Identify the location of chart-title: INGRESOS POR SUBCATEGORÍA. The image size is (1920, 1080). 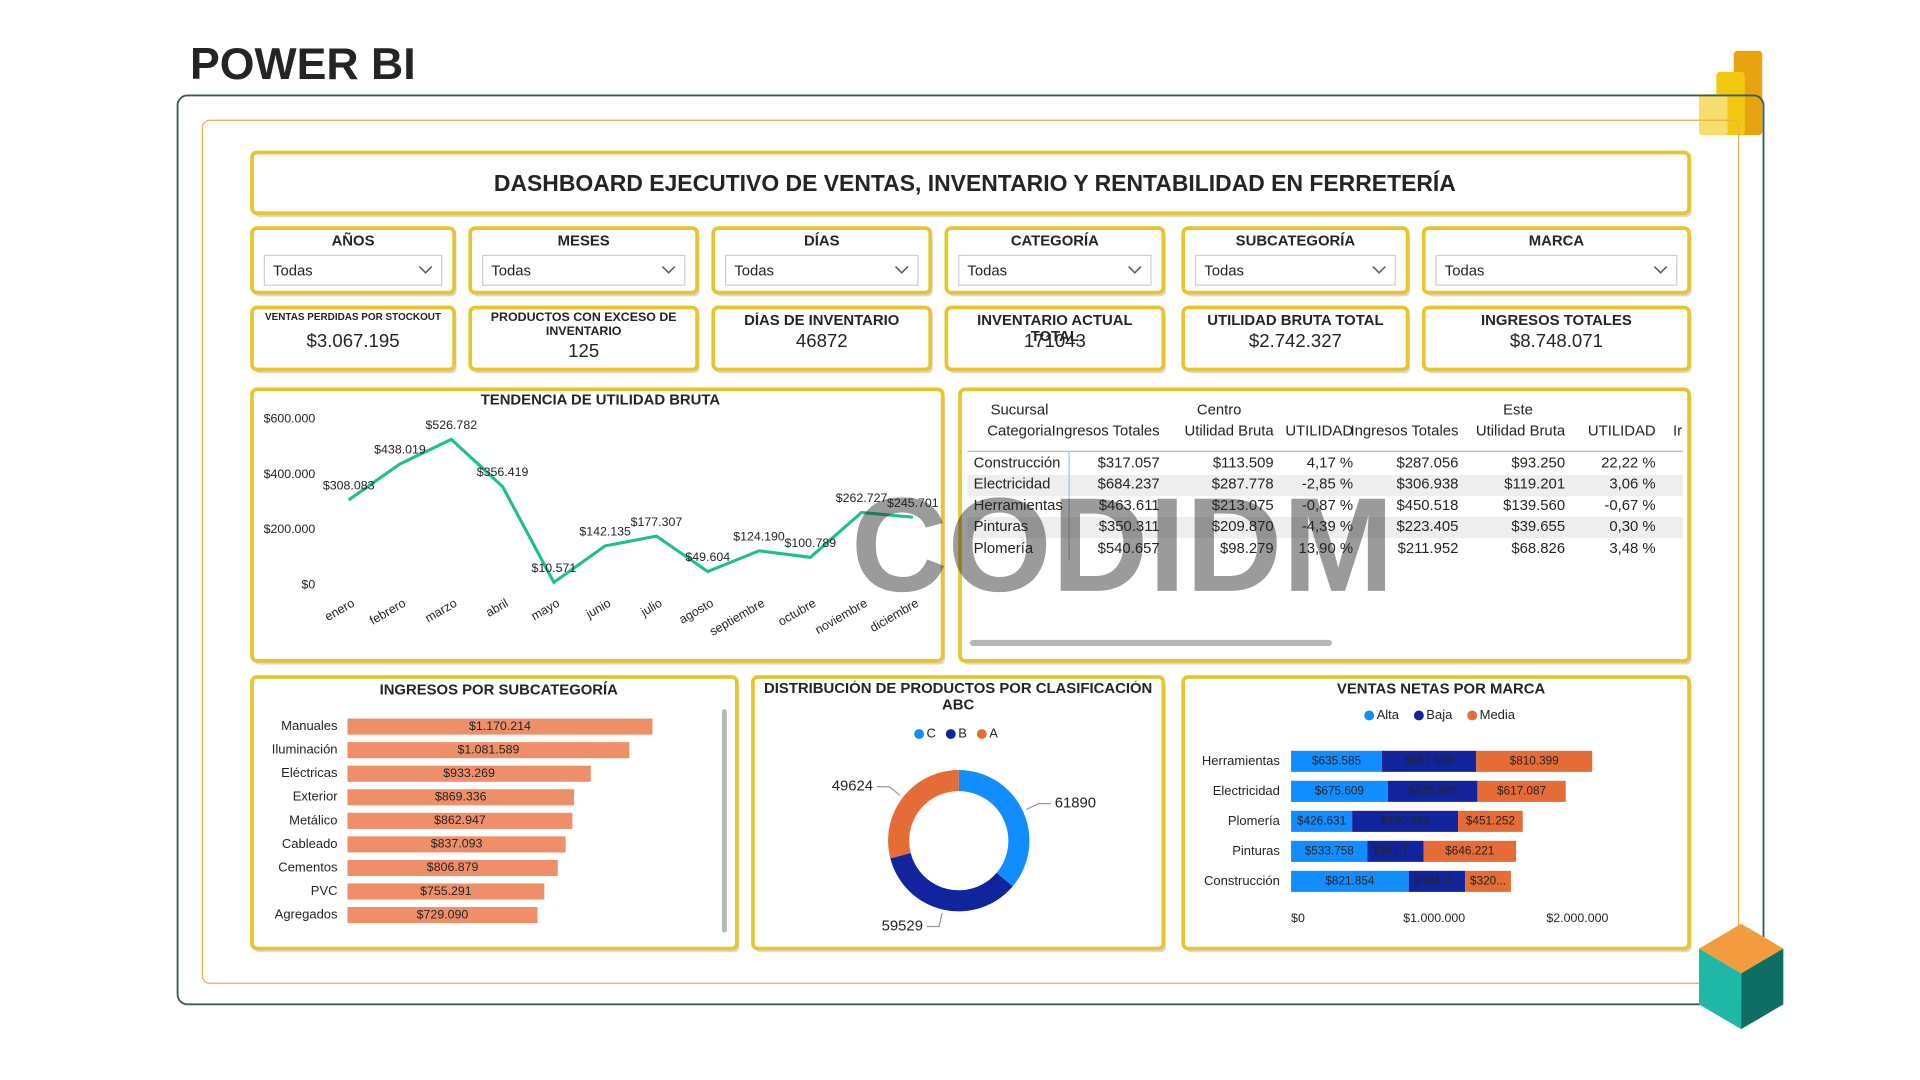
(499, 690).